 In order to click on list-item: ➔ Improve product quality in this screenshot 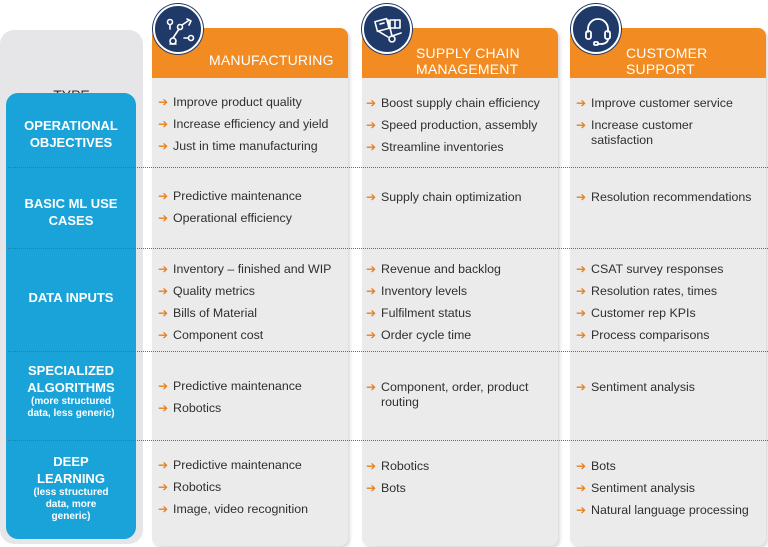, I will do `click(230, 102)`.